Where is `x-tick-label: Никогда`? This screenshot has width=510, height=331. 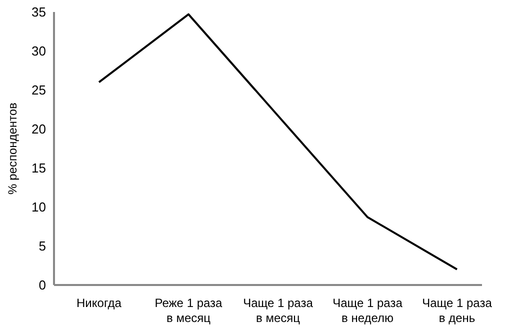 x-tick-label: Никогда is located at coordinates (99, 303).